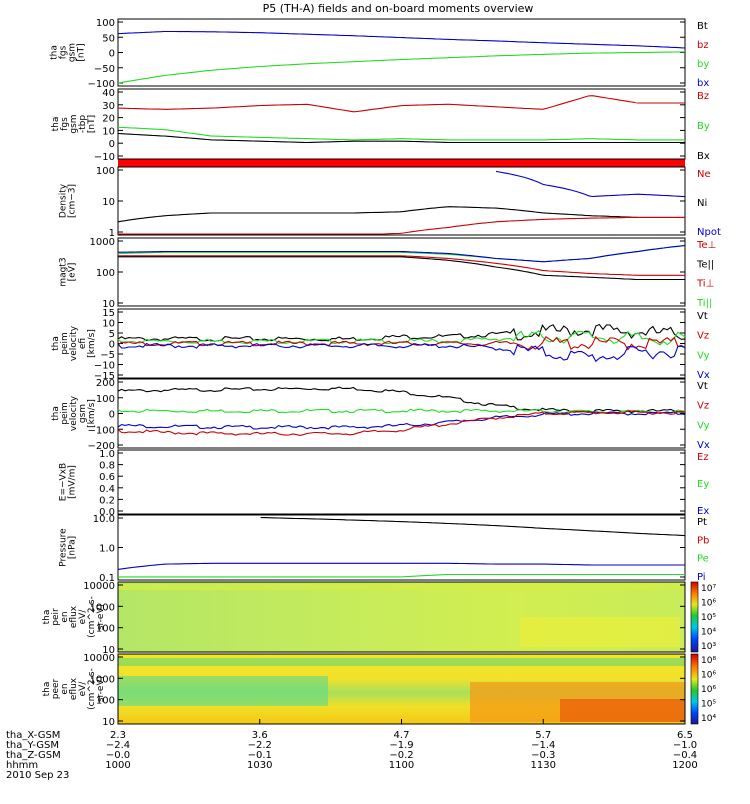 This screenshot has height=804, width=750. I want to click on y-tick-label: 40, so click(108, 93).